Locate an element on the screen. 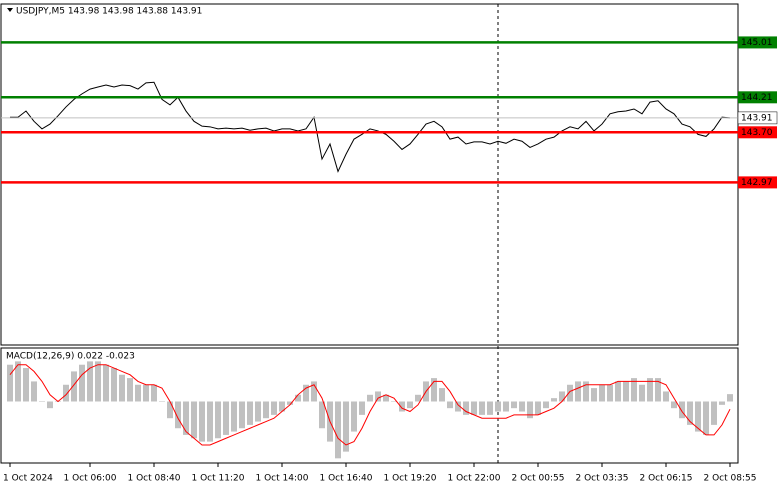 The image size is (781, 489). level-label: 145.01 is located at coordinates (757, 43).